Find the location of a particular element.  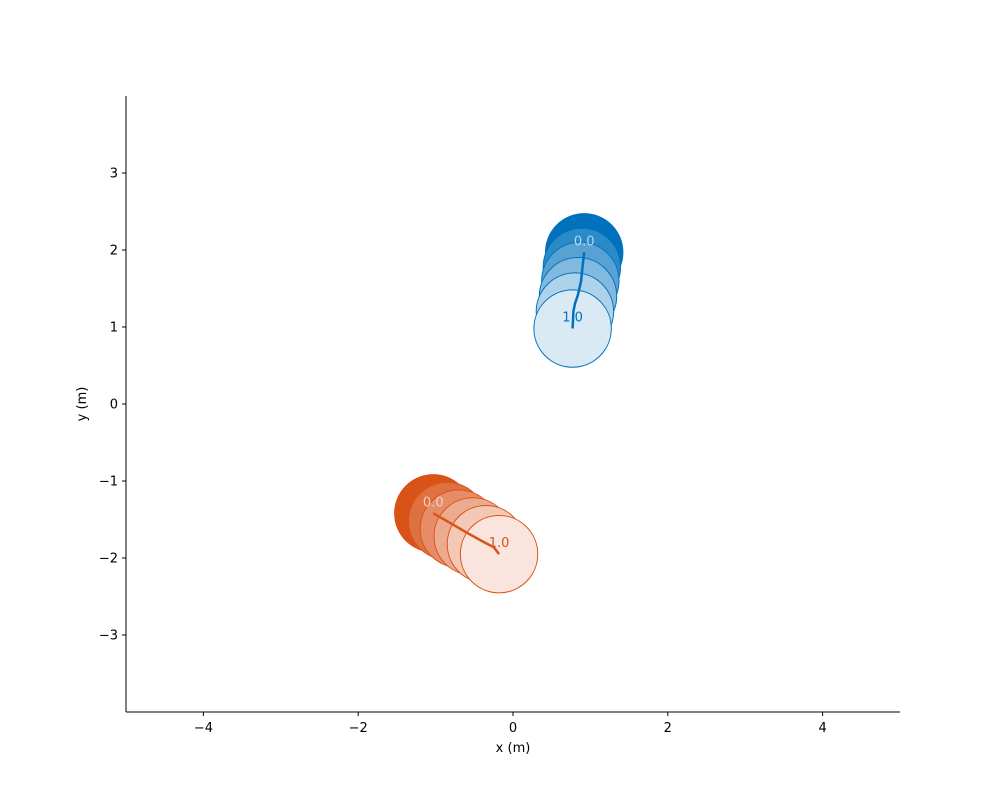

x-tick-label: 4 is located at coordinates (822, 728).